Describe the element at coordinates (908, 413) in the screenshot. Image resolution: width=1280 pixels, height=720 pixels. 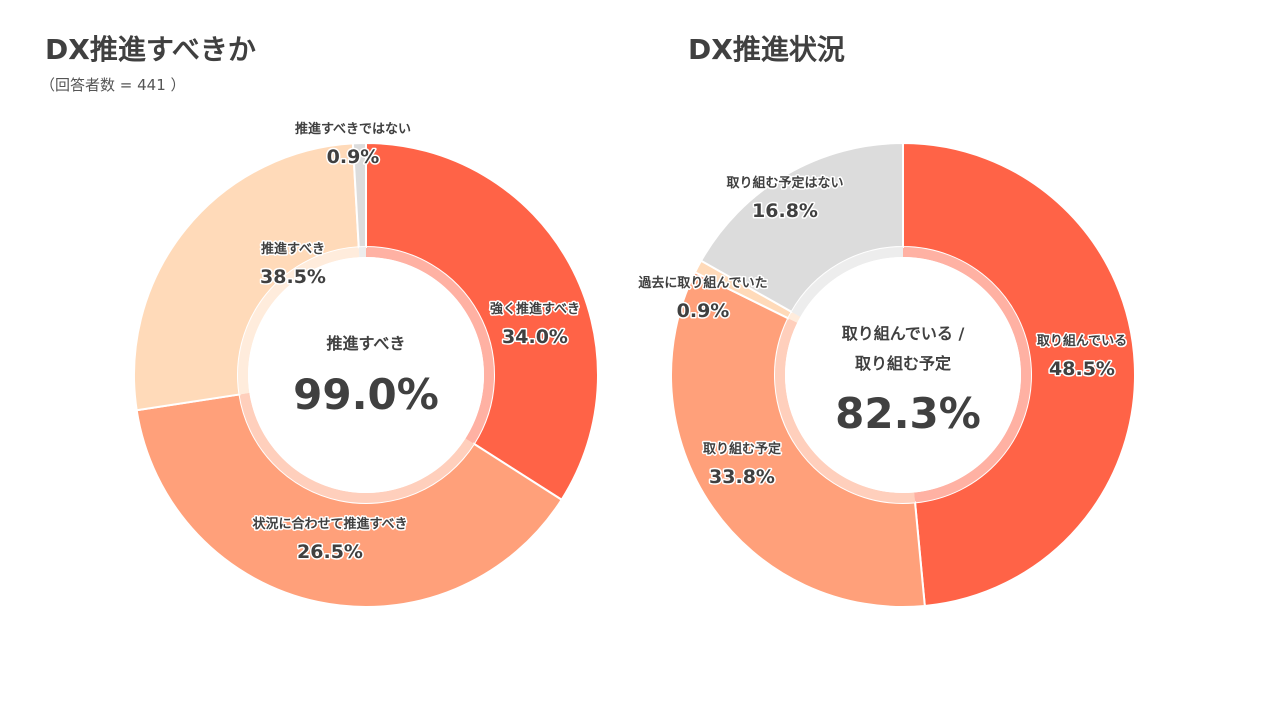
I see `center-value-right: 82.3%` at that location.